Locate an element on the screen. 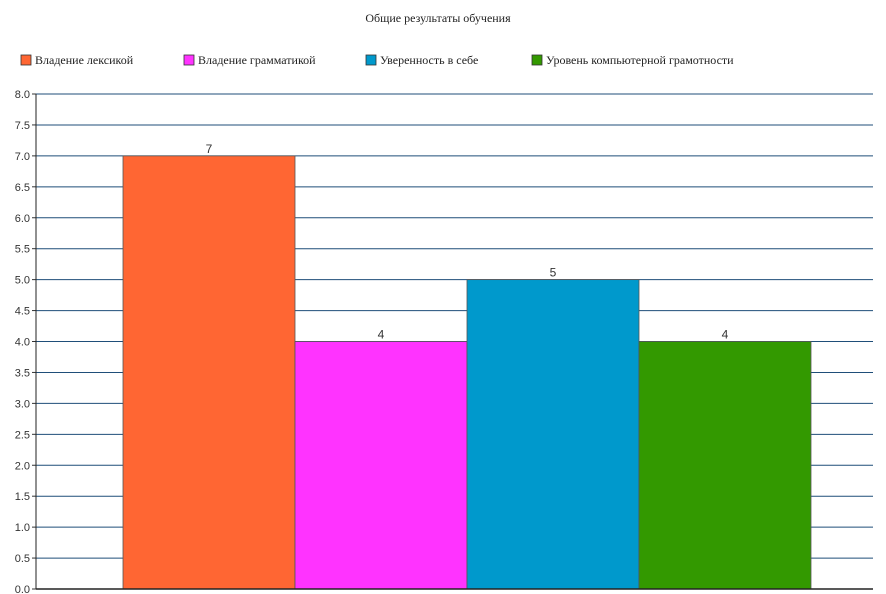 The height and width of the screenshot is (594, 886). legend-item: Уверенность в себе is located at coordinates (421, 60).